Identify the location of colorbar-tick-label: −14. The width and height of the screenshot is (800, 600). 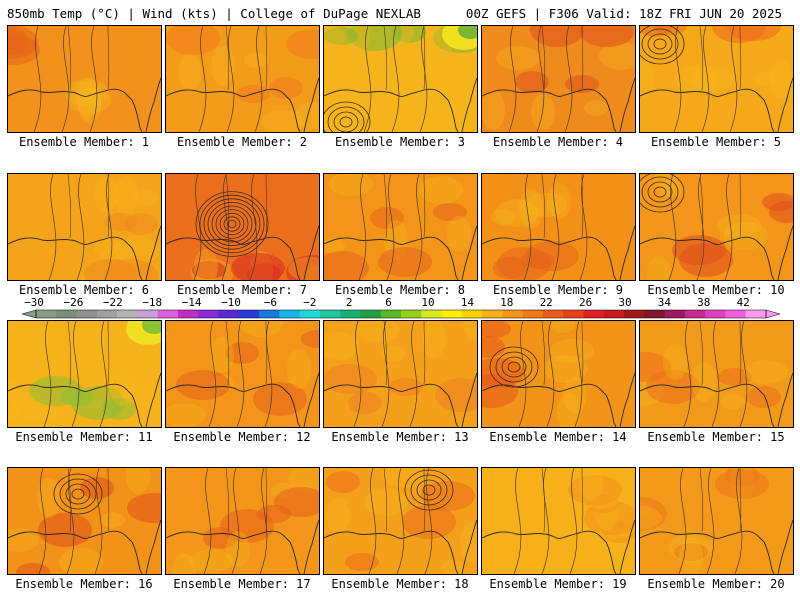
(192, 302).